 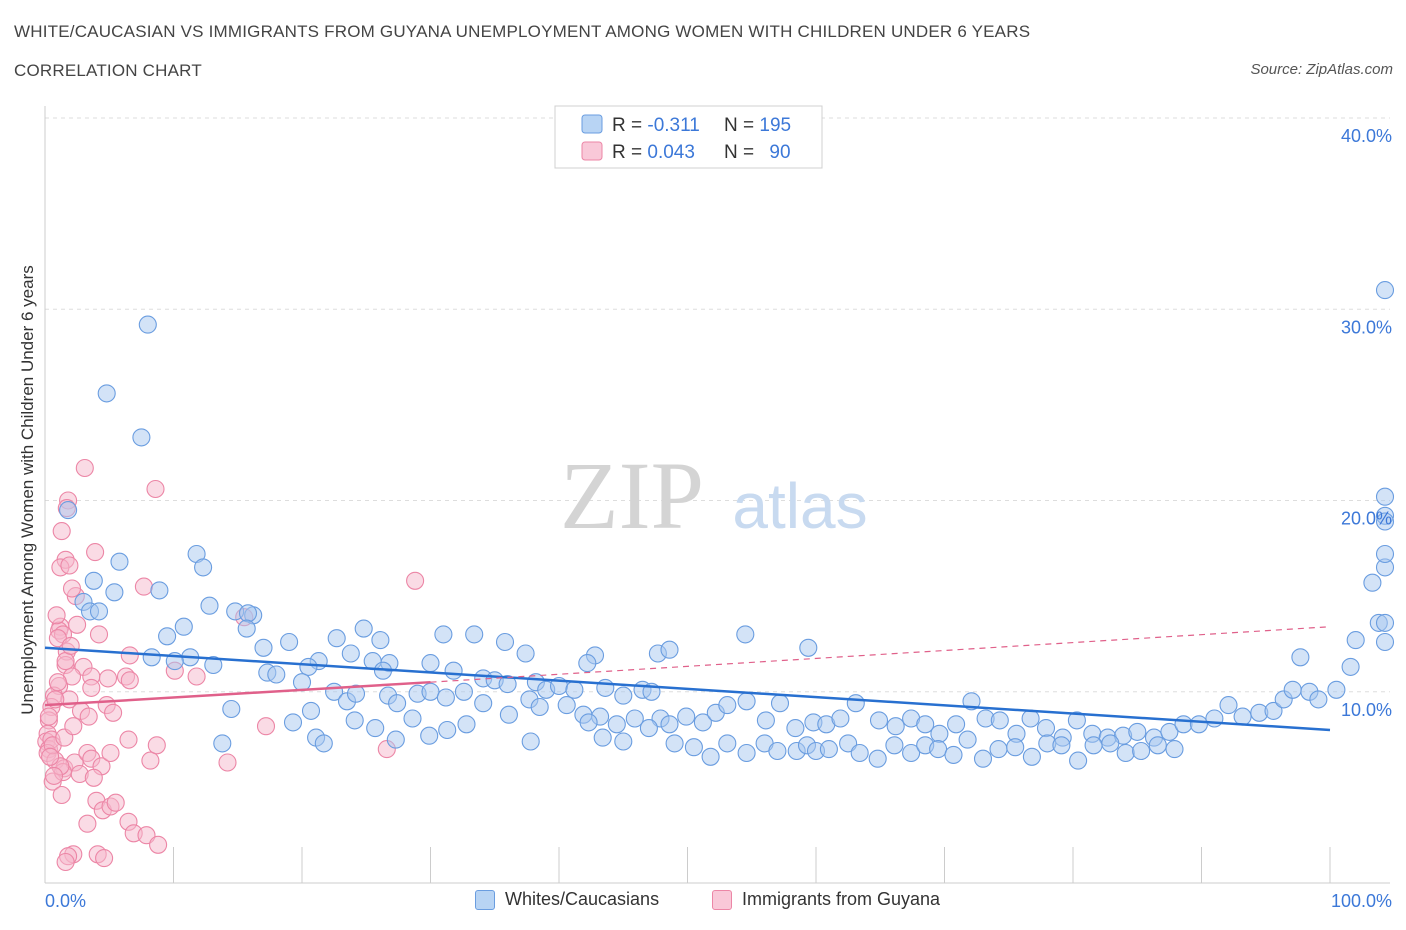 I want to click on legend-swatch-pink, so click(x=592, y=151).